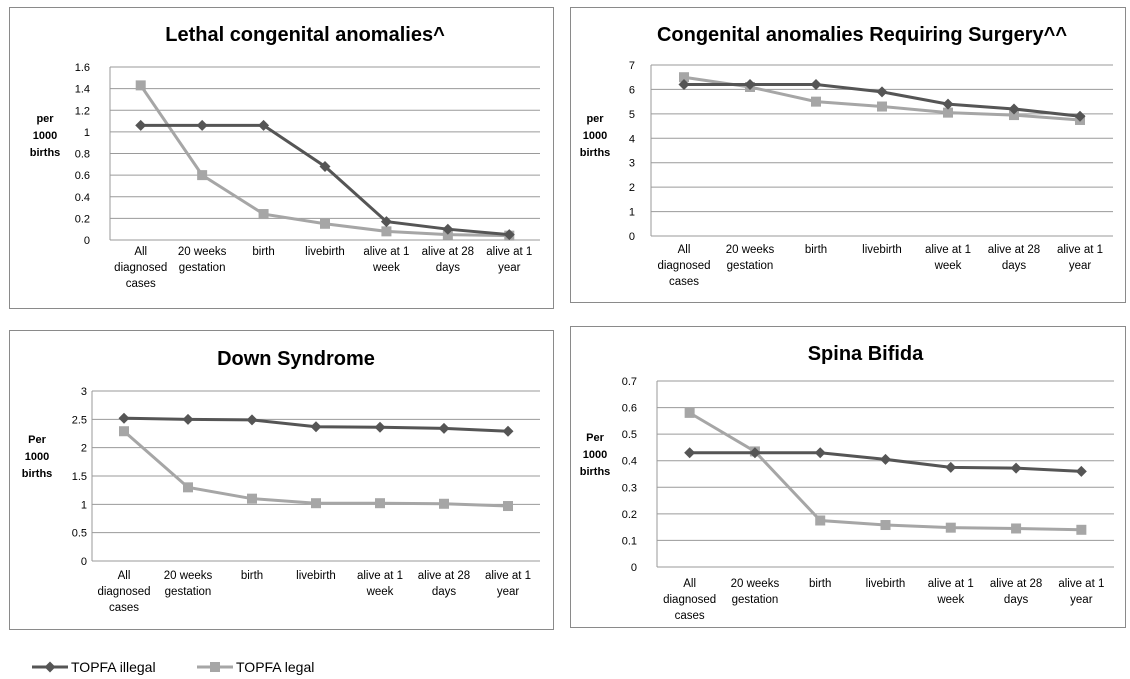 Image resolution: width=1130 pixels, height=679 pixels. What do you see at coordinates (595, 455) in the screenshot?
I see `y-axis-label: Per 1000 births` at bounding box center [595, 455].